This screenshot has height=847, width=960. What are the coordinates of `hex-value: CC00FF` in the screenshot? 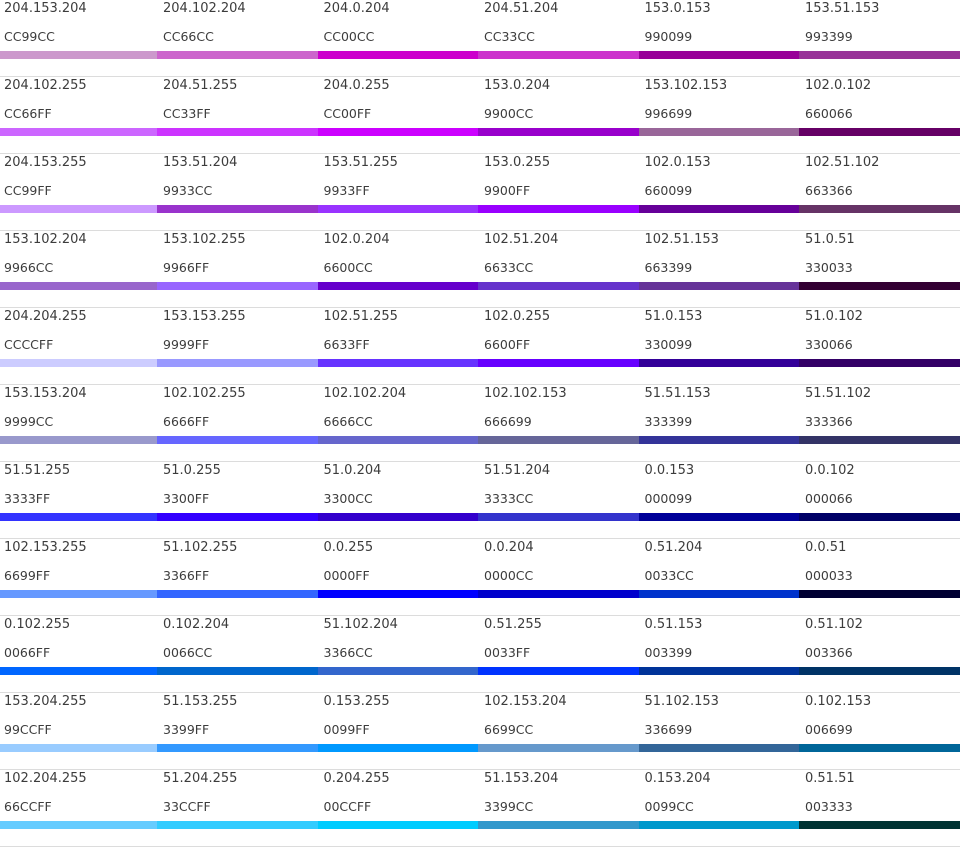 It's located at (347, 113).